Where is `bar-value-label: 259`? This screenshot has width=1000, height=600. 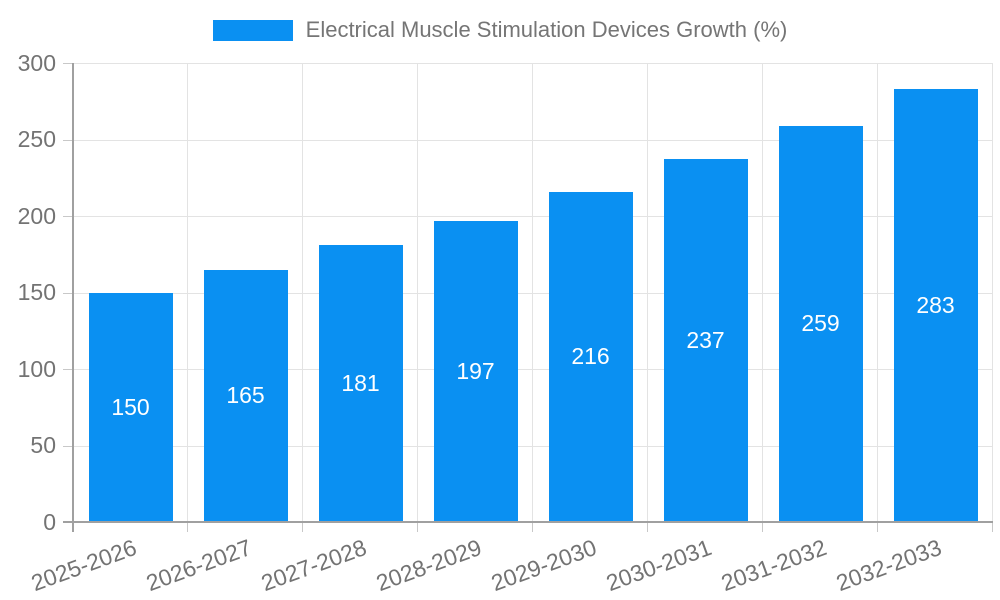 bar-value-label: 259 is located at coordinates (820, 323).